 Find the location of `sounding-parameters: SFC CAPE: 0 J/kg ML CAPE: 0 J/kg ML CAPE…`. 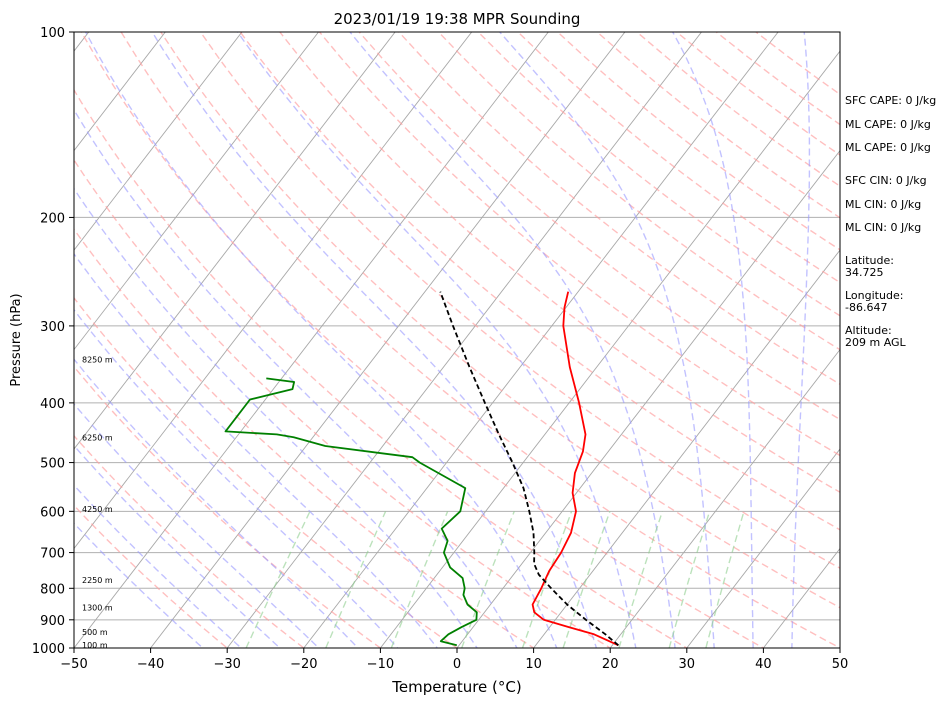

sounding-parameters: SFC CAPE: 0 J/kg ML CAPE: 0 J/kg ML CAPE… is located at coordinates (890, 221).